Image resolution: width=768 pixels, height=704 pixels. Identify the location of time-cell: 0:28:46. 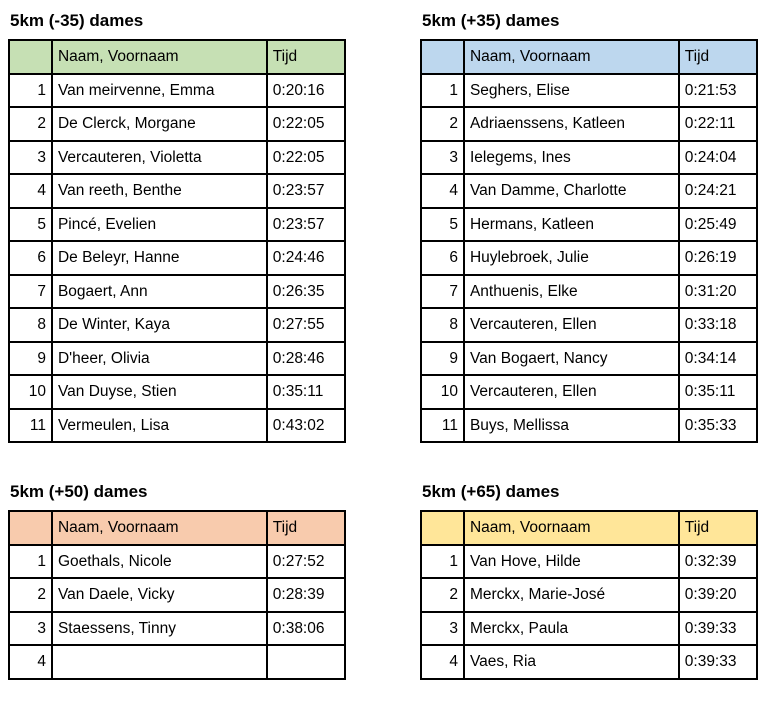
(306, 358).